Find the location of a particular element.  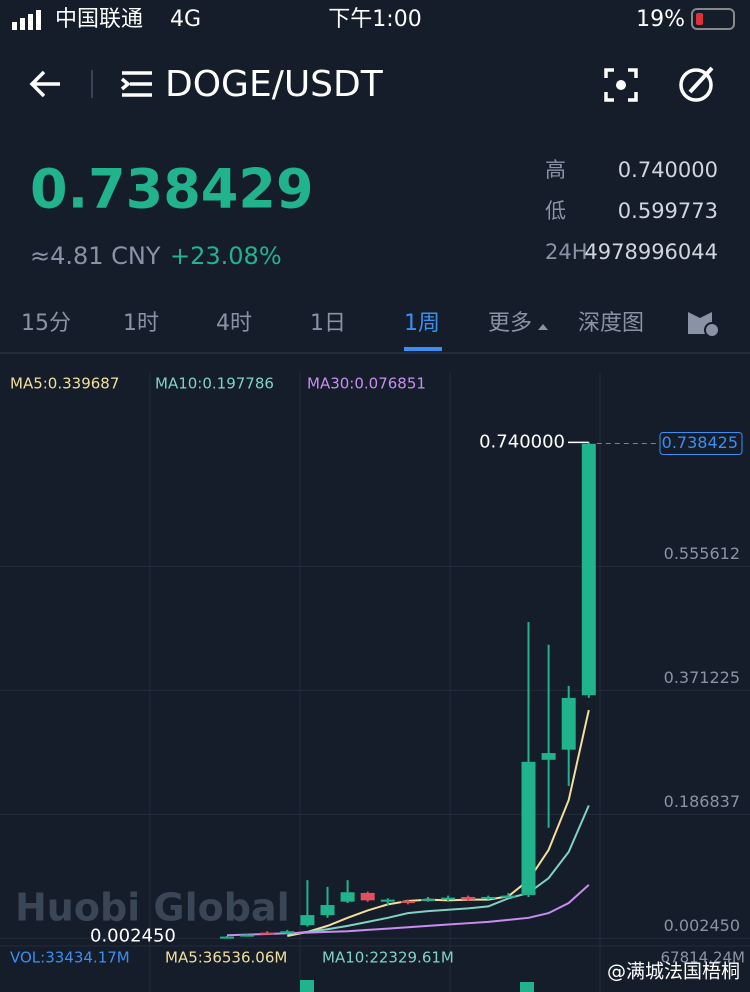

share-arrow is located at coordinates (701, 80).